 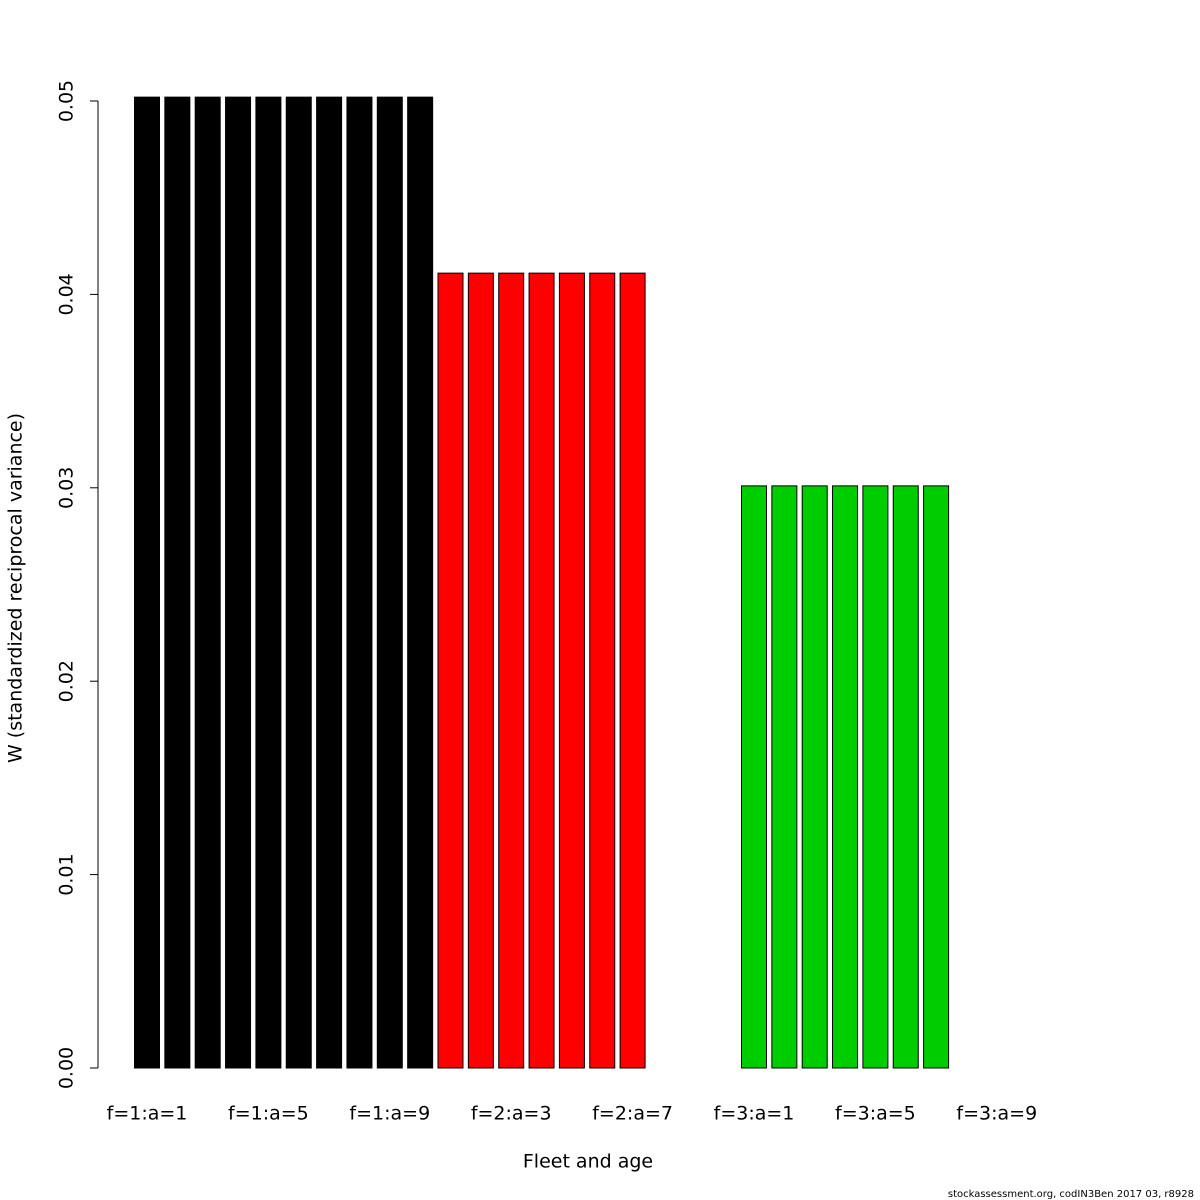 What do you see at coordinates (754, 1114) in the screenshot?
I see `x-tick-label: f=3:a=1` at bounding box center [754, 1114].